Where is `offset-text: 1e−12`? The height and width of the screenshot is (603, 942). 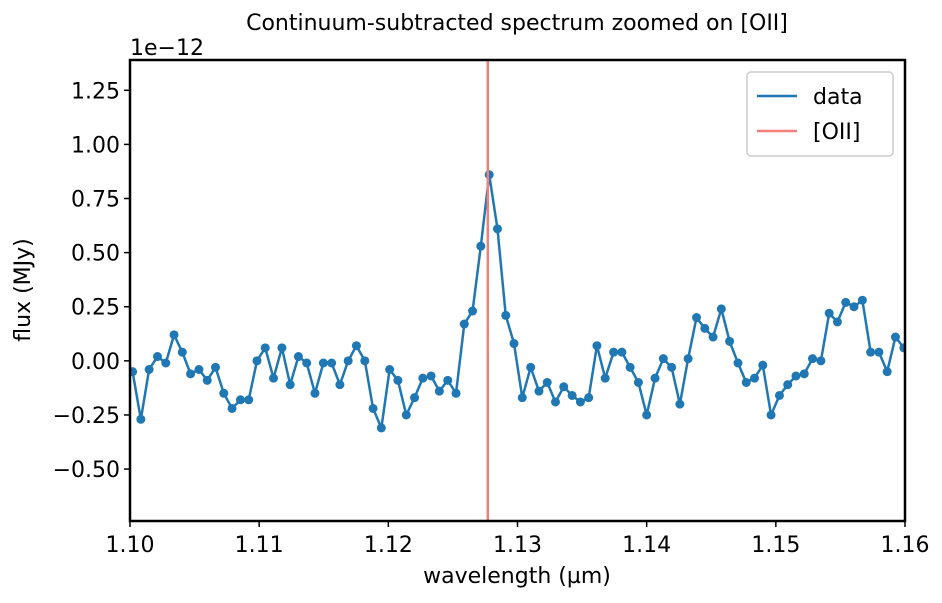 offset-text: 1e−12 is located at coordinates (167, 48).